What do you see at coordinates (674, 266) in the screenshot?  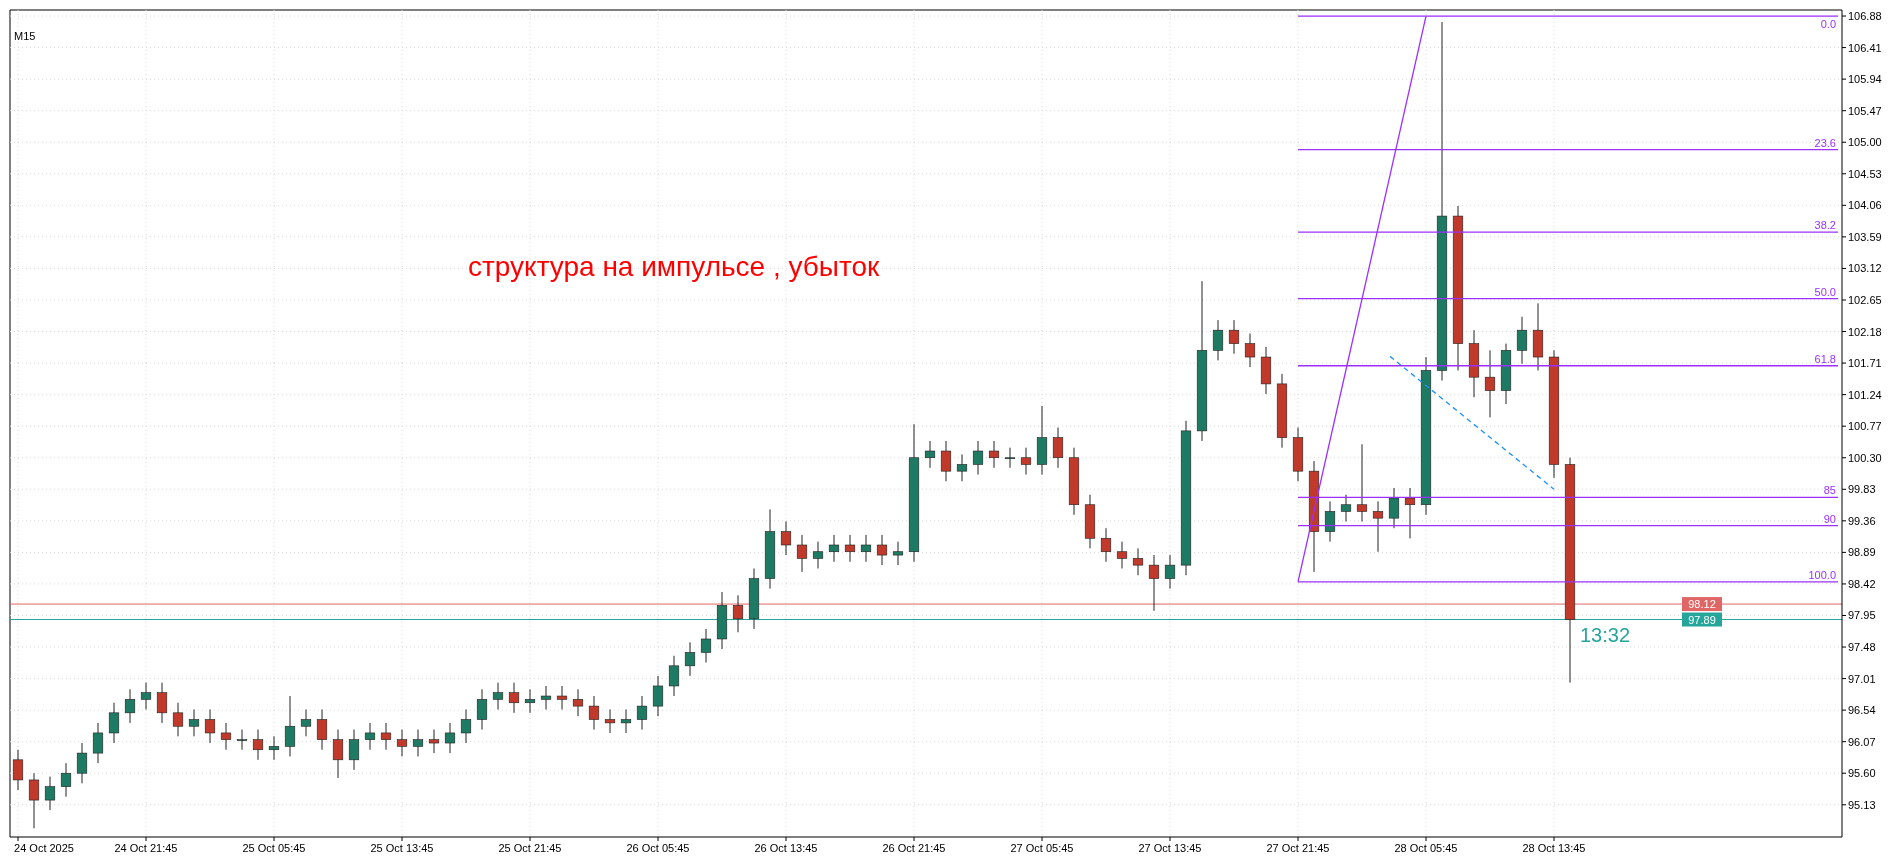 I see `annotation: структура на импульсе , убыток` at bounding box center [674, 266].